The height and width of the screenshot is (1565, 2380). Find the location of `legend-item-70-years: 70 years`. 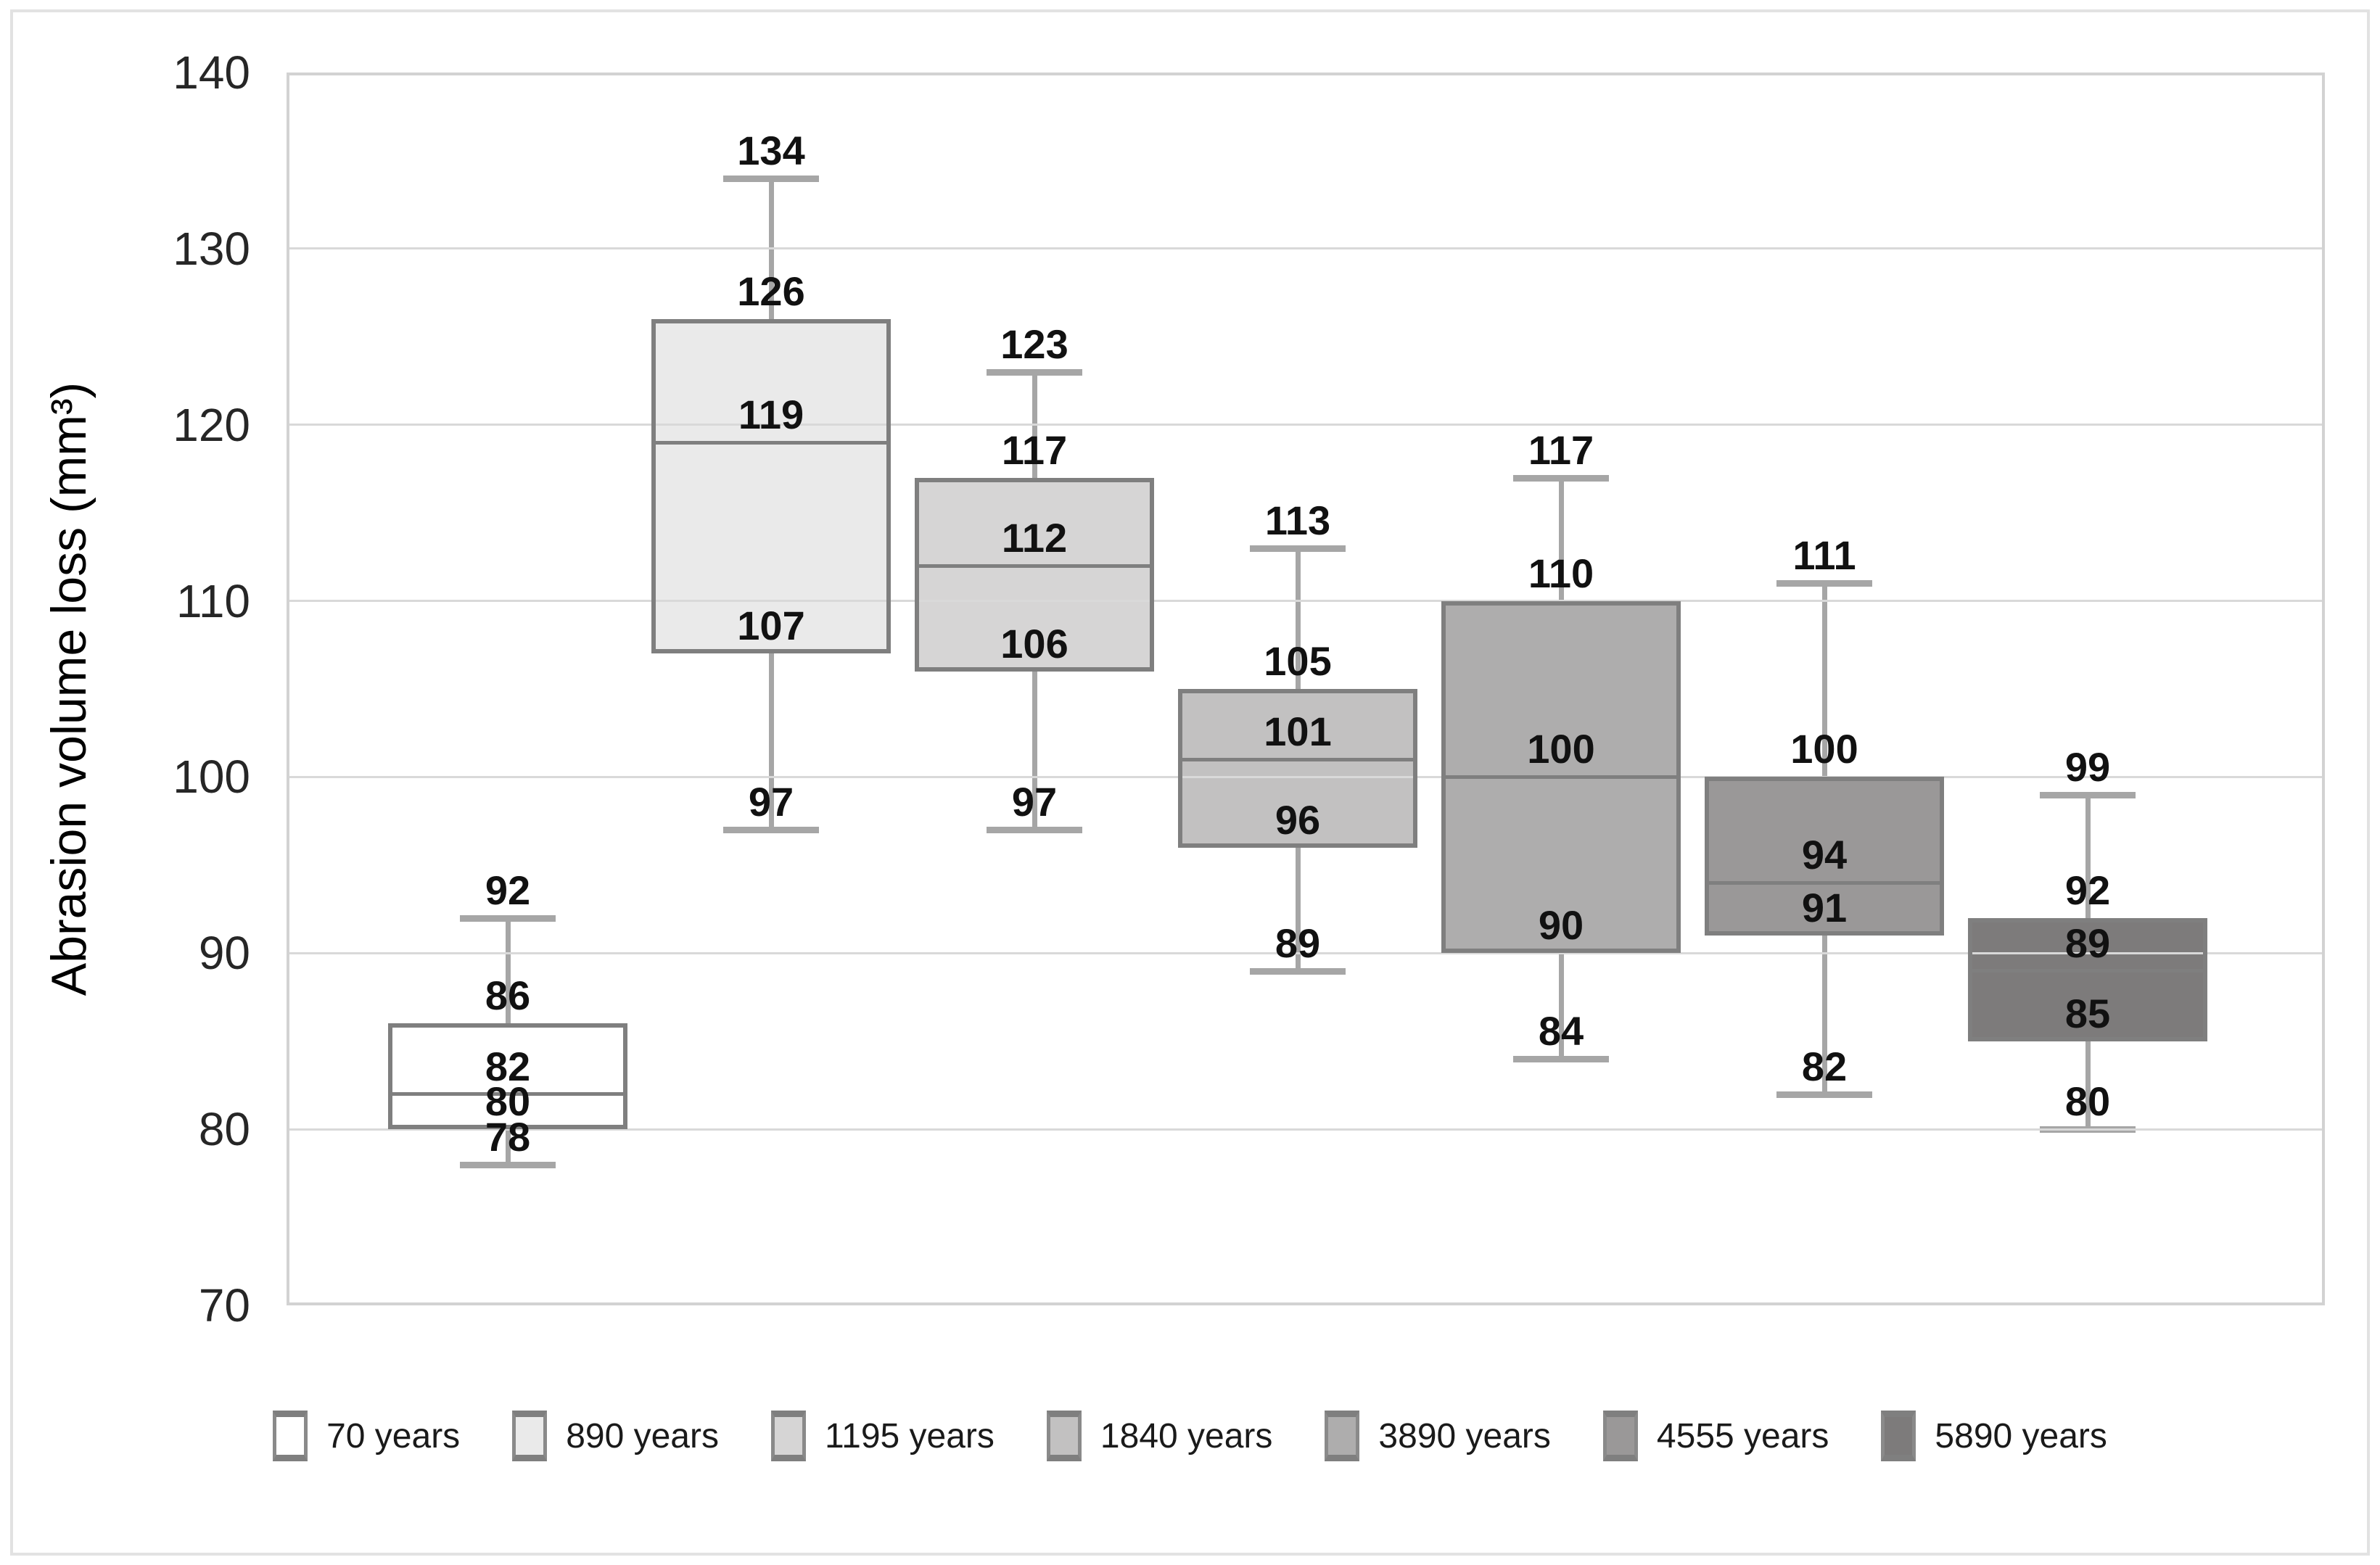

legend-item-70-years: 70 years is located at coordinates (366, 1436).